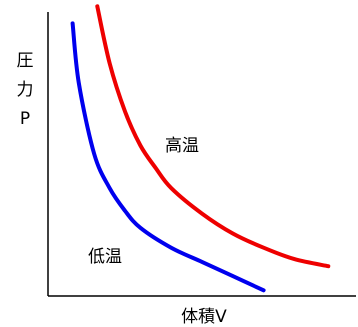  Describe the element at coordinates (25, 61) in the screenshot. I see `y-axis-label-line-1: 圧` at that location.